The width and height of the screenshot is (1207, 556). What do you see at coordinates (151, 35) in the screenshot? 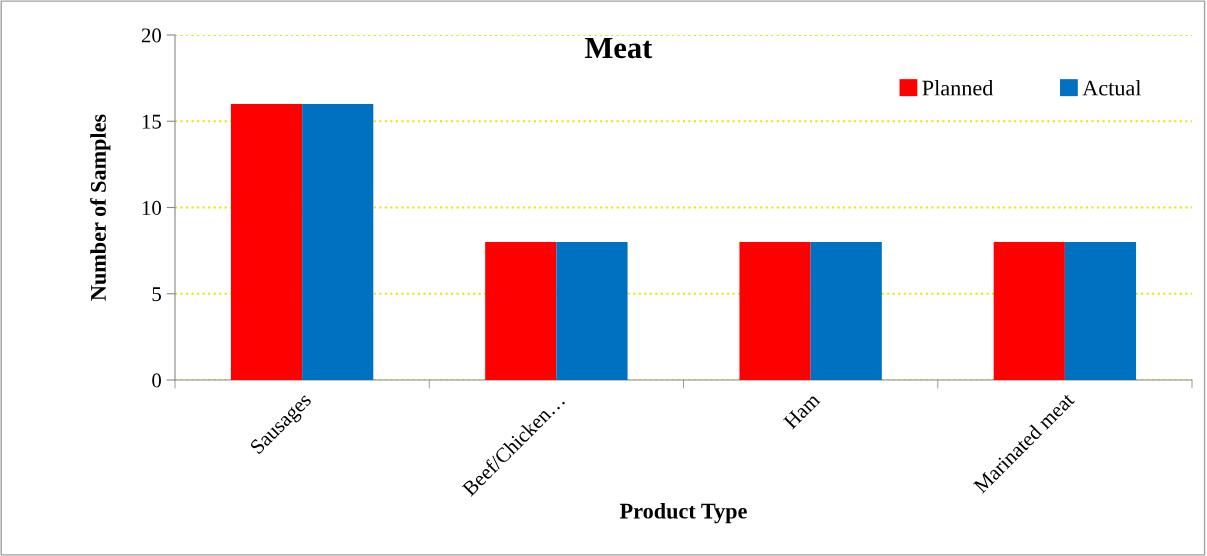
I see `y-tick-label: 20` at bounding box center [151, 35].